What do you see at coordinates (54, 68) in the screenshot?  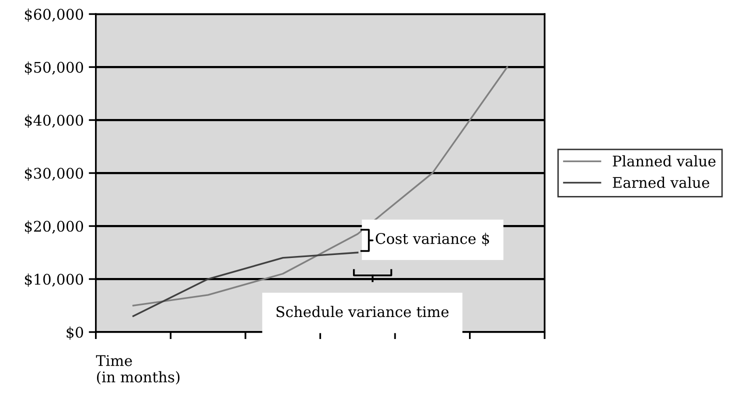 I see `y-tick-label: $50,000` at bounding box center [54, 68].